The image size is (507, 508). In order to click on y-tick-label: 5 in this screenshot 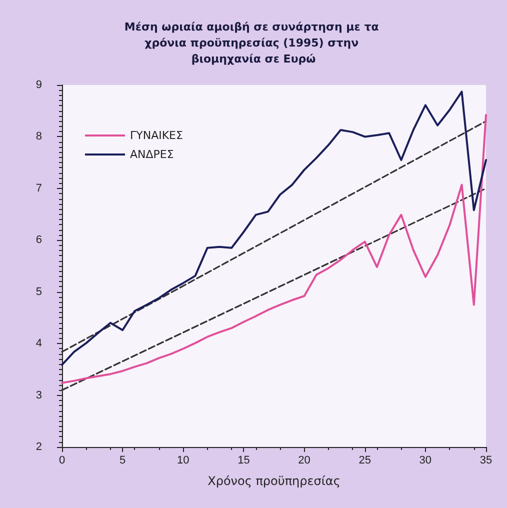, I will do `click(39, 292)`.